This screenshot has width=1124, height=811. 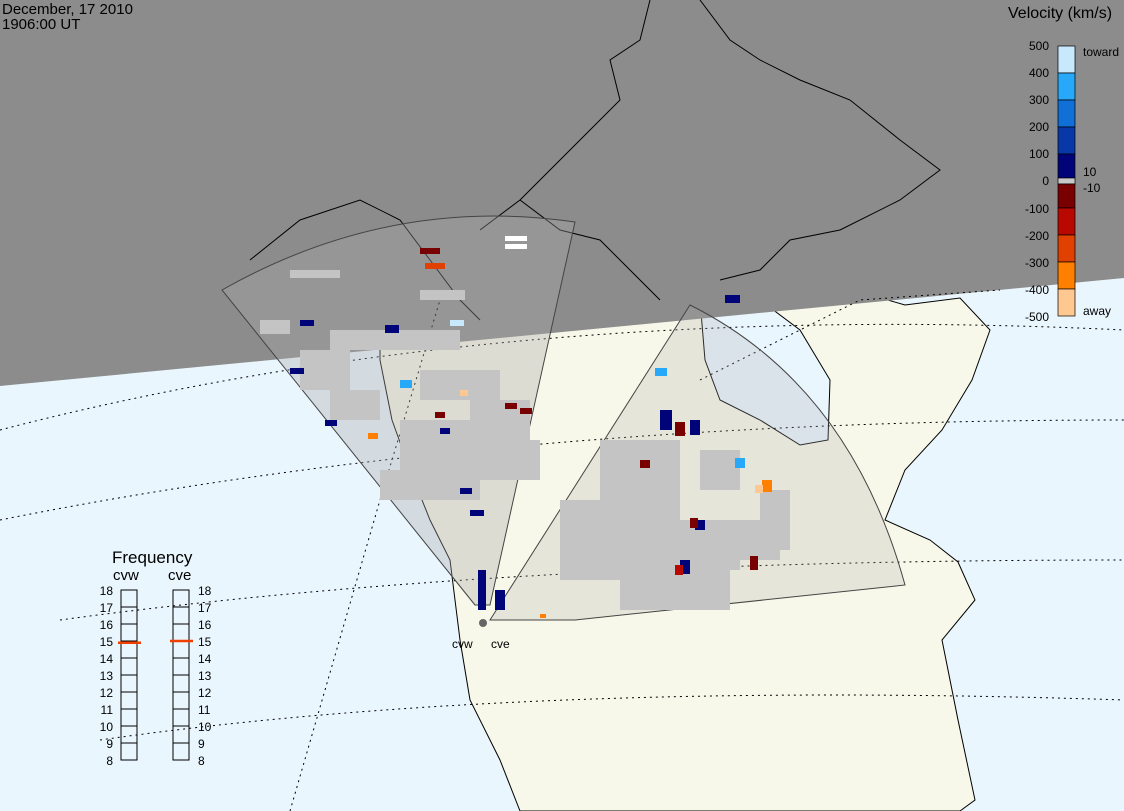 What do you see at coordinates (107, 727) in the screenshot?
I see `frequency-tick-left: 10` at bounding box center [107, 727].